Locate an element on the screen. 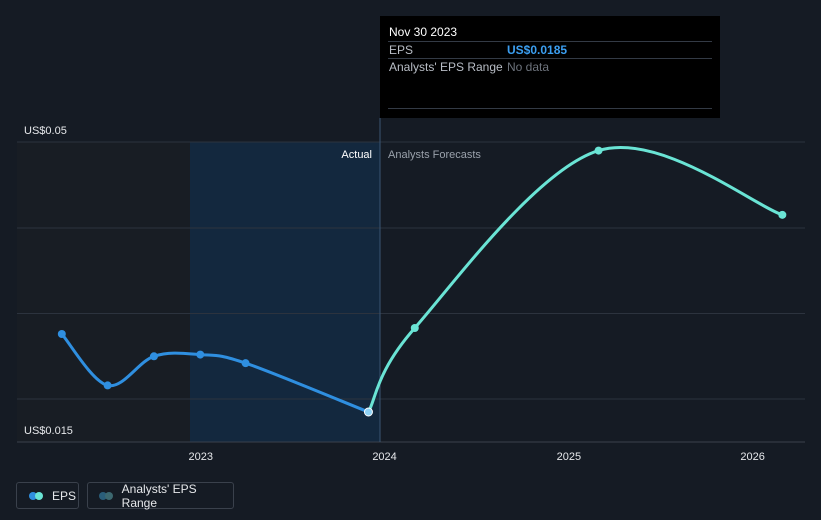 This screenshot has height=520, width=821. actual-eps-line is located at coordinates (215, 373).